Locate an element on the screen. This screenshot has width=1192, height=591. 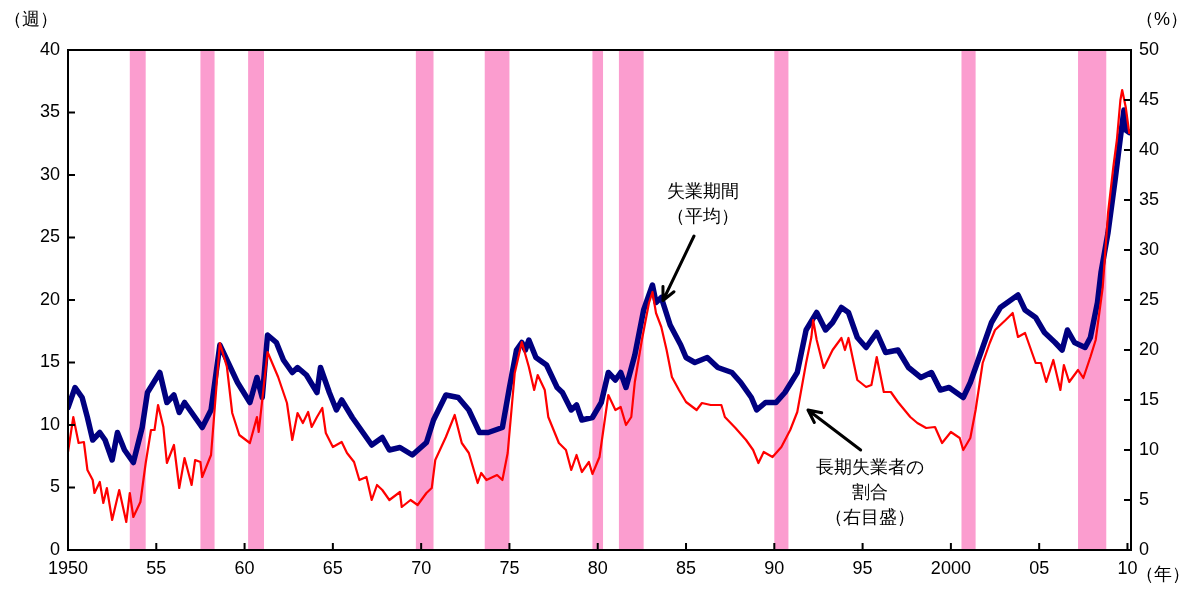
y-tick-label: 5 is located at coordinates (54, 486).